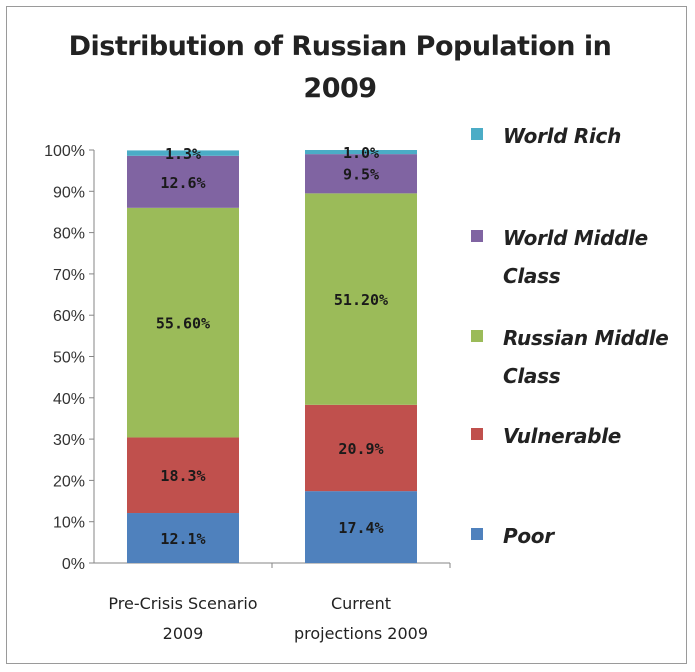 The width and height of the screenshot is (695, 672). I want to click on legend-swatch-world-middle-class, so click(477, 236).